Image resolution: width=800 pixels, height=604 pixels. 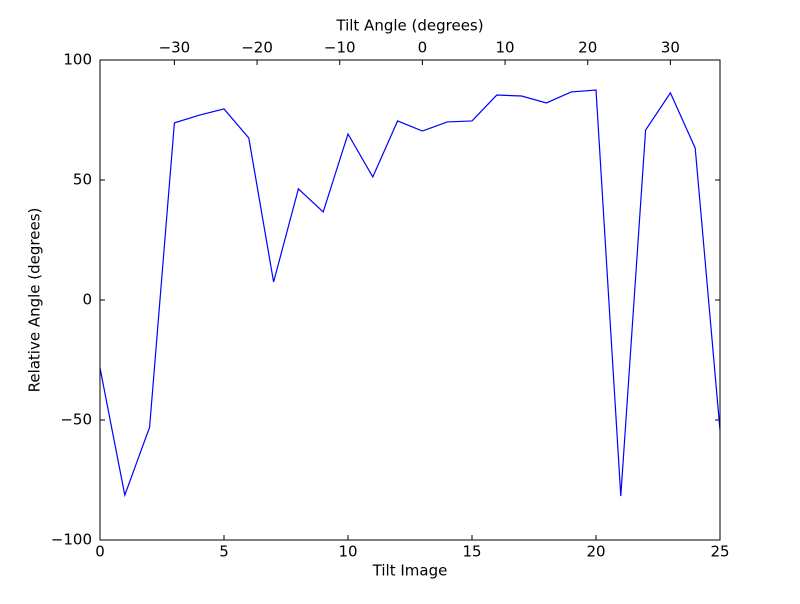 What do you see at coordinates (100, 552) in the screenshot?
I see `x-tick-label: 0` at bounding box center [100, 552].